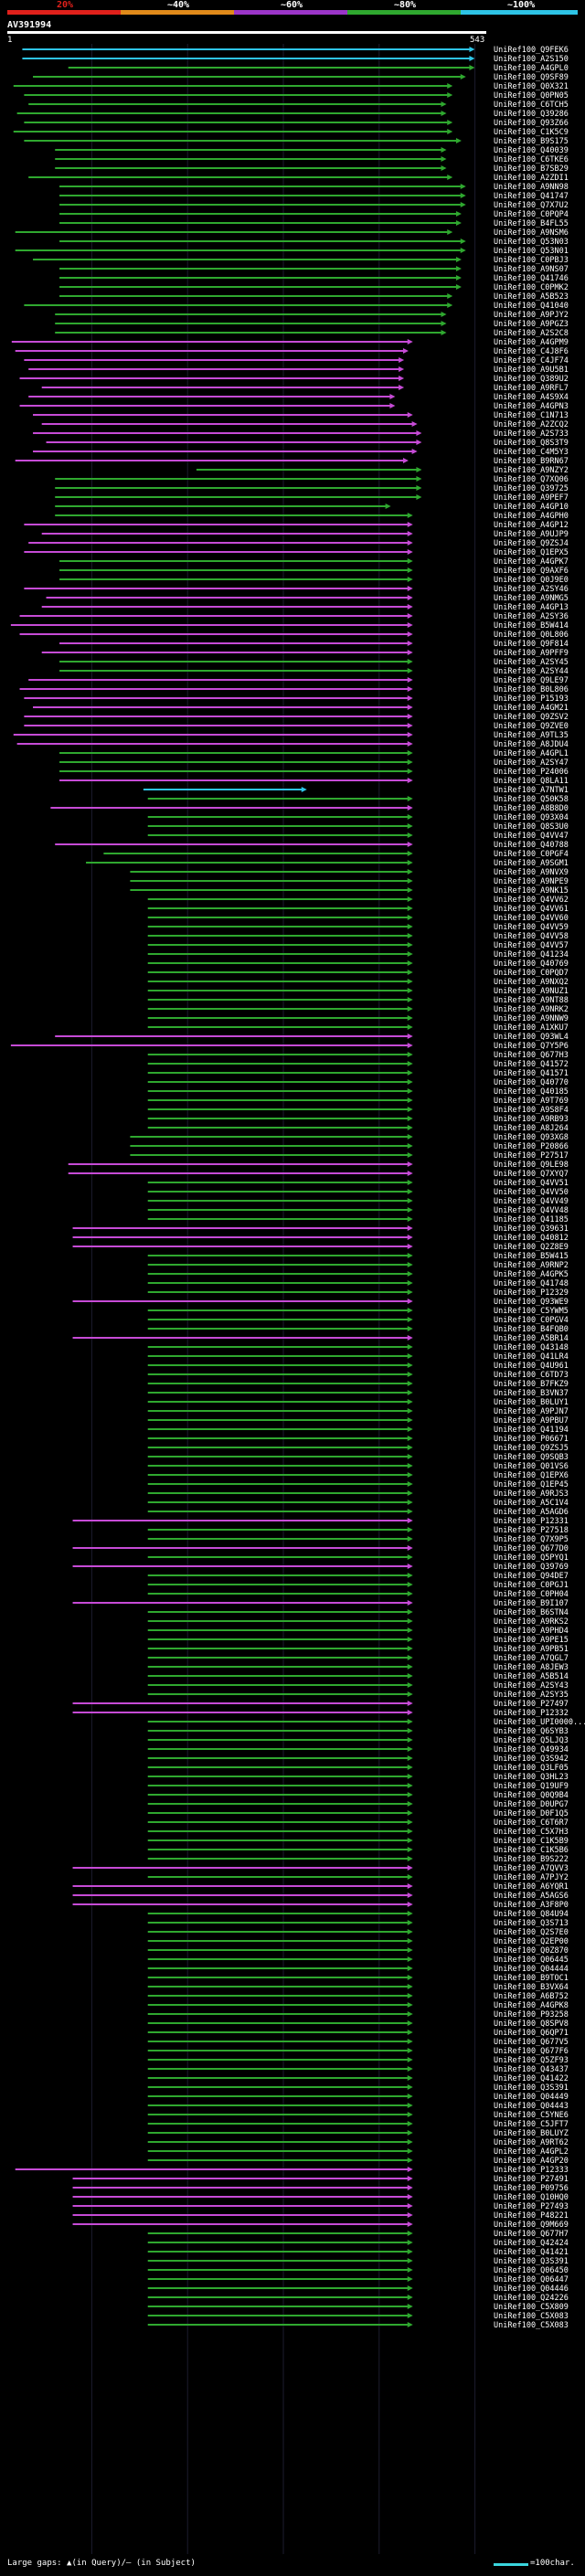 The height and width of the screenshot is (2576, 585). I want to click on hit-label: UniRef100_A9NK15, so click(532, 891).